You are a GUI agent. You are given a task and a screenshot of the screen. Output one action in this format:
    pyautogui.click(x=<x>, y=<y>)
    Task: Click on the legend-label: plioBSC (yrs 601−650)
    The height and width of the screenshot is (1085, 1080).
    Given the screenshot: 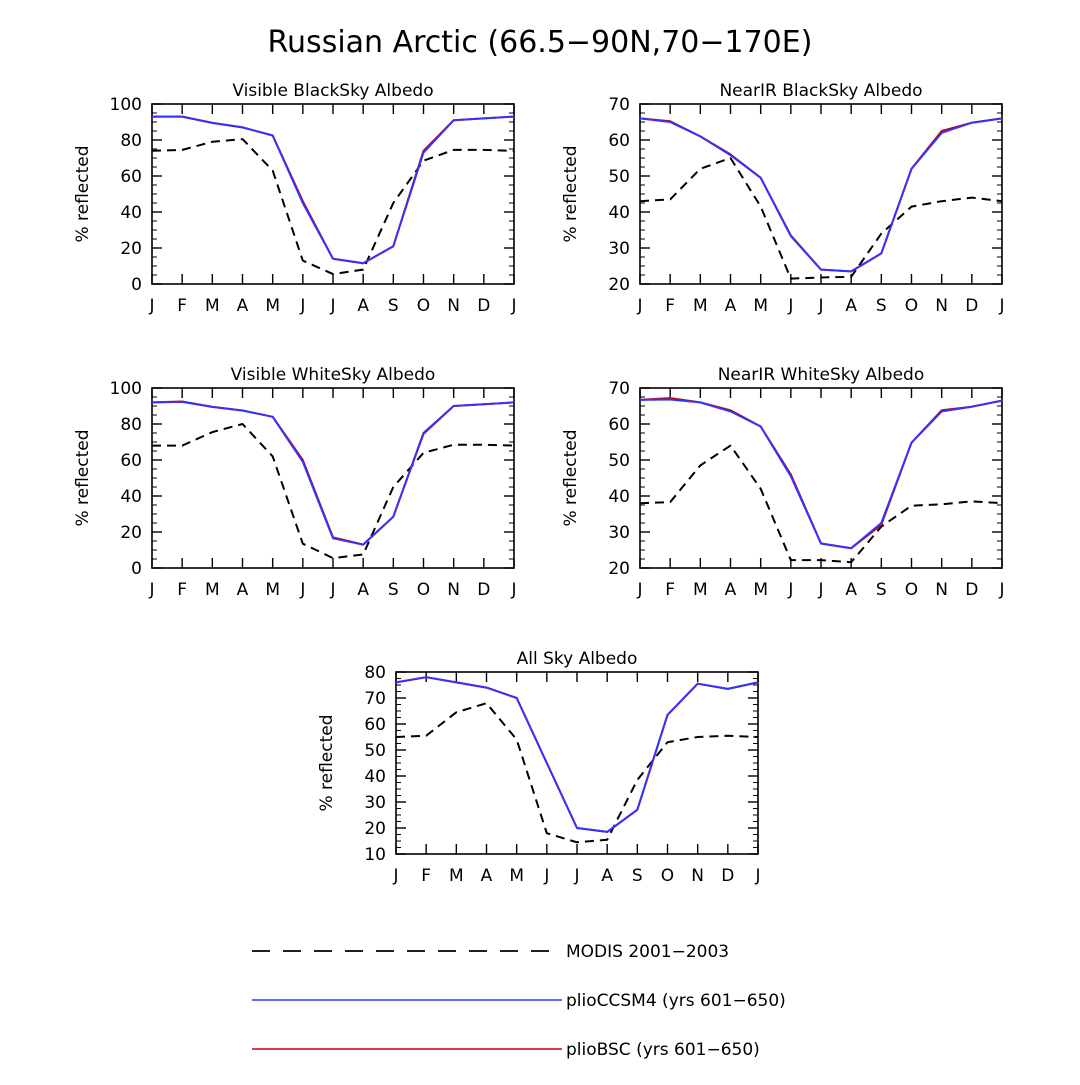 What is the action you would take?
    pyautogui.click(x=663, y=1050)
    